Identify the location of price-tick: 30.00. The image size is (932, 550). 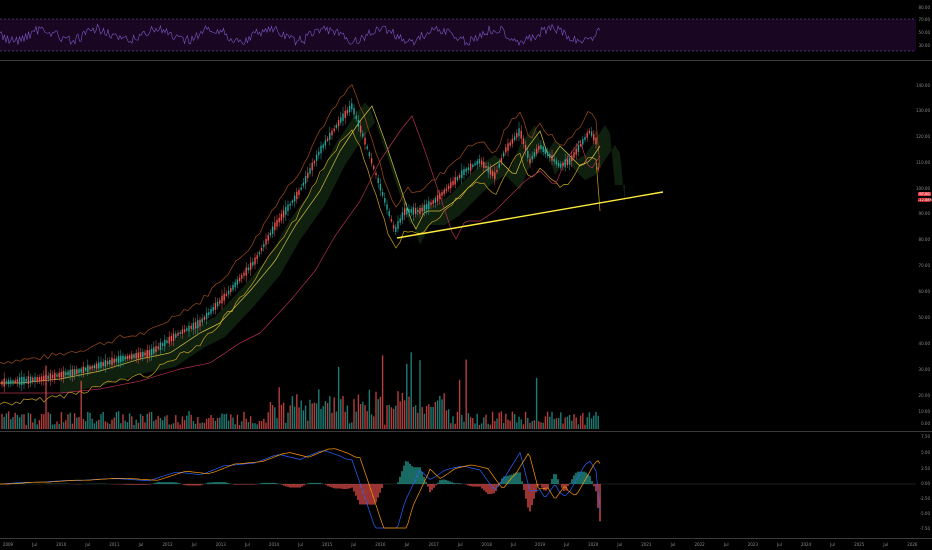
(924, 369).